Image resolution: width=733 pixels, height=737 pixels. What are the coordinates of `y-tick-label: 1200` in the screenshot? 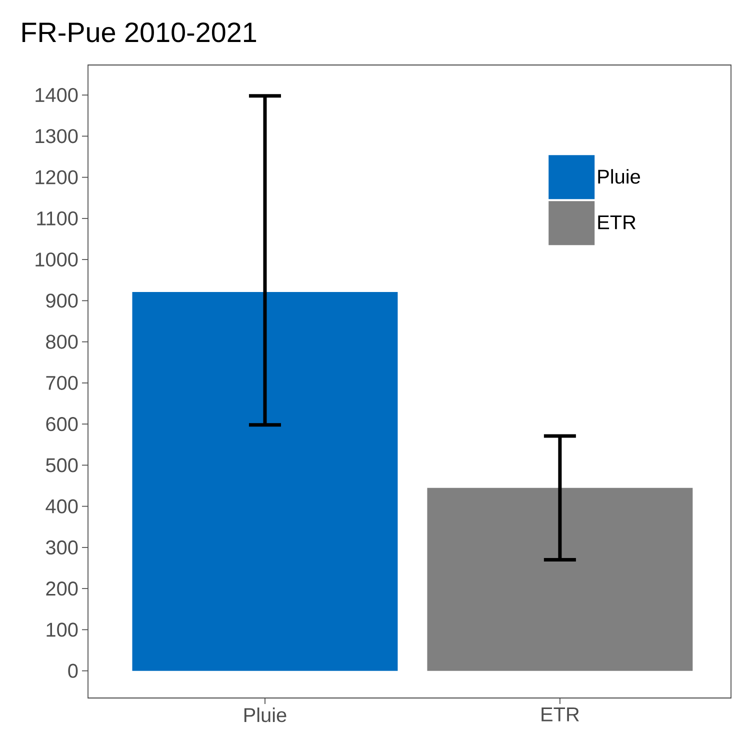 It's located at (57, 177).